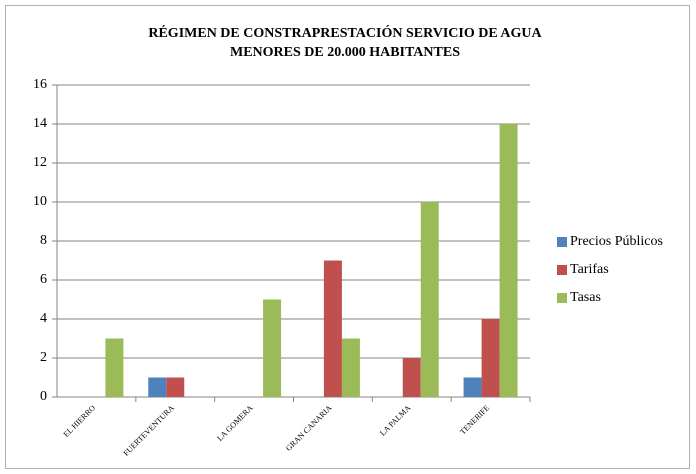 The image size is (696, 474). I want to click on y-tick-label: 2, so click(43, 357).